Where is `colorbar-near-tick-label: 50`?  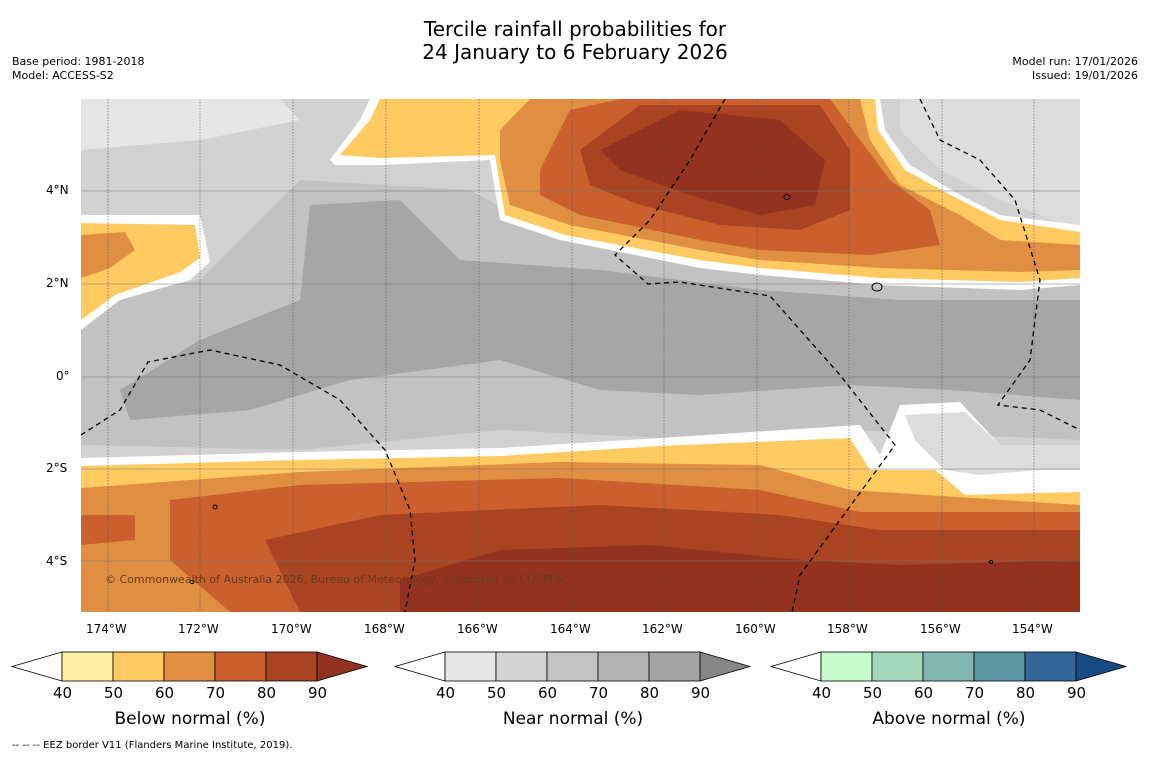
colorbar-near-tick-label: 50 is located at coordinates (497, 693).